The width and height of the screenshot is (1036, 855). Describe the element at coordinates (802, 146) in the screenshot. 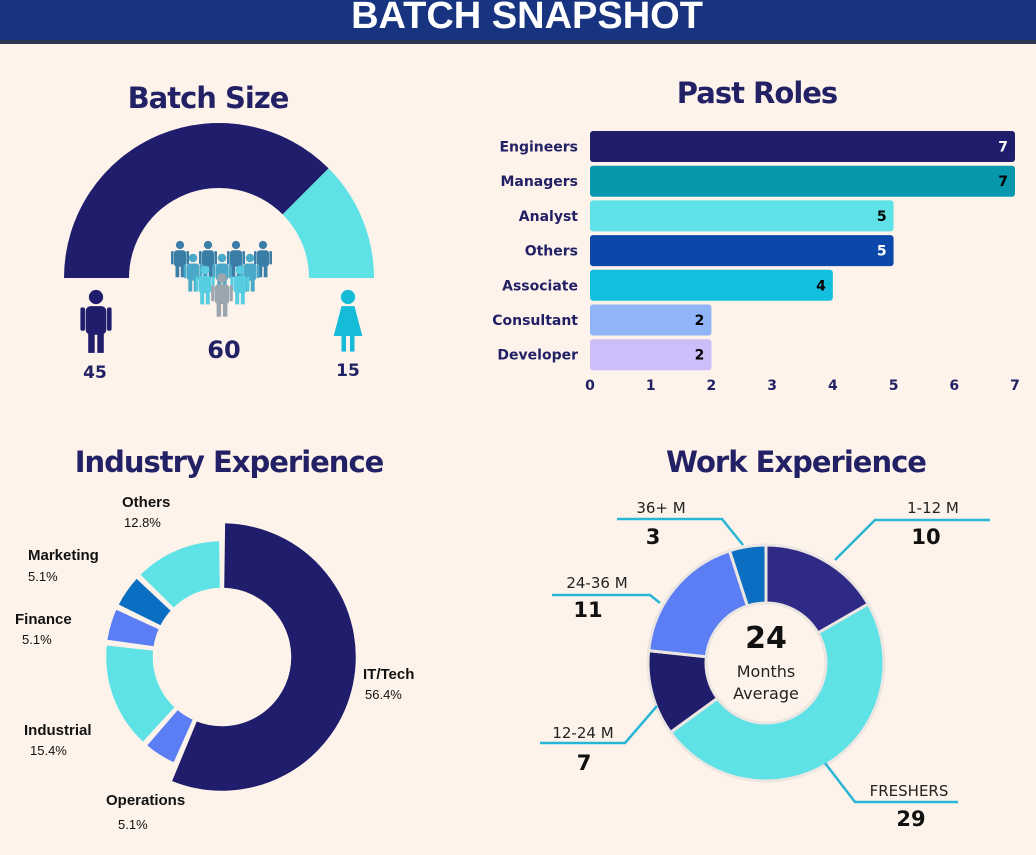

I see `bar-engineers` at that location.